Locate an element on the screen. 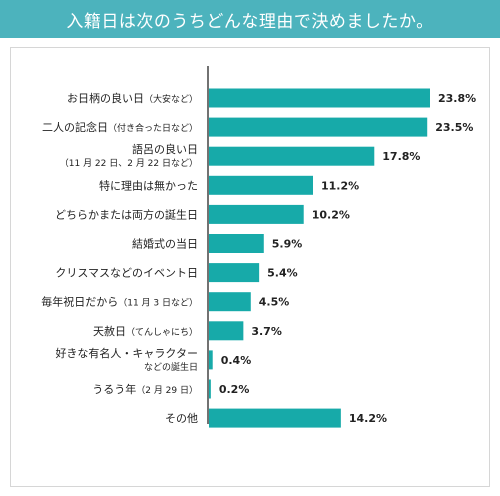 The image size is (500, 496). category-label-10: 好きな有名人・キャラクター is located at coordinates (126, 353).